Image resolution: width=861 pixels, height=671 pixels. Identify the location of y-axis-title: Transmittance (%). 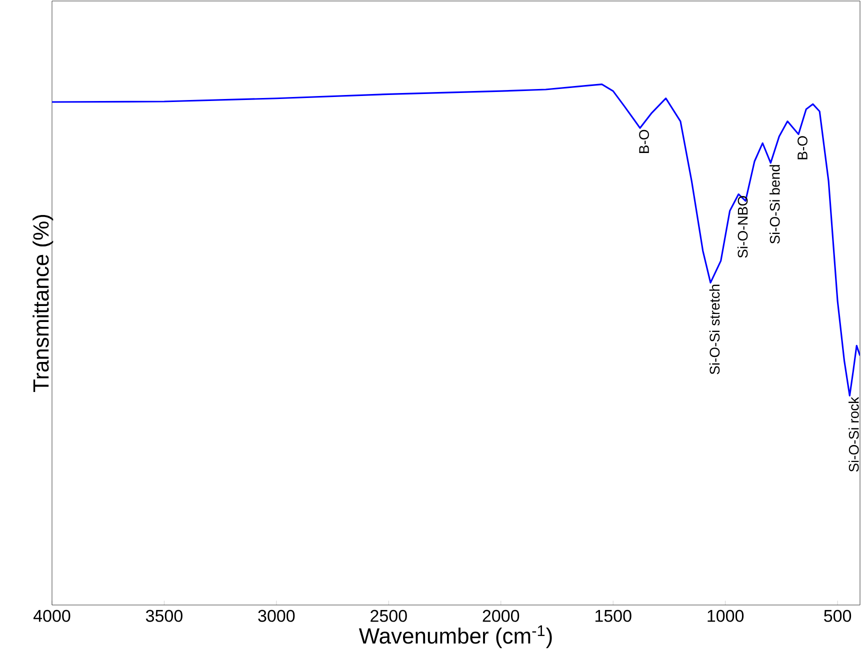
(43, 303).